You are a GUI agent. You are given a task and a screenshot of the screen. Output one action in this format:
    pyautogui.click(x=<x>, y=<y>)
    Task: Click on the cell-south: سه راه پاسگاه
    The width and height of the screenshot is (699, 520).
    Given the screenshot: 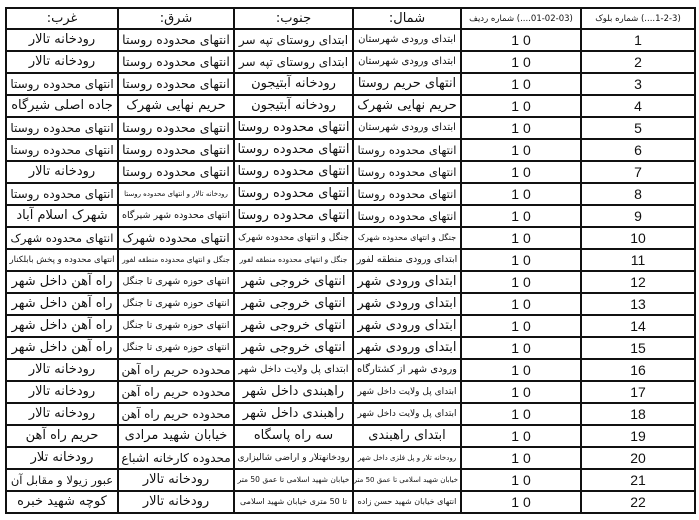 What is the action you would take?
    pyautogui.click(x=293, y=436)
    